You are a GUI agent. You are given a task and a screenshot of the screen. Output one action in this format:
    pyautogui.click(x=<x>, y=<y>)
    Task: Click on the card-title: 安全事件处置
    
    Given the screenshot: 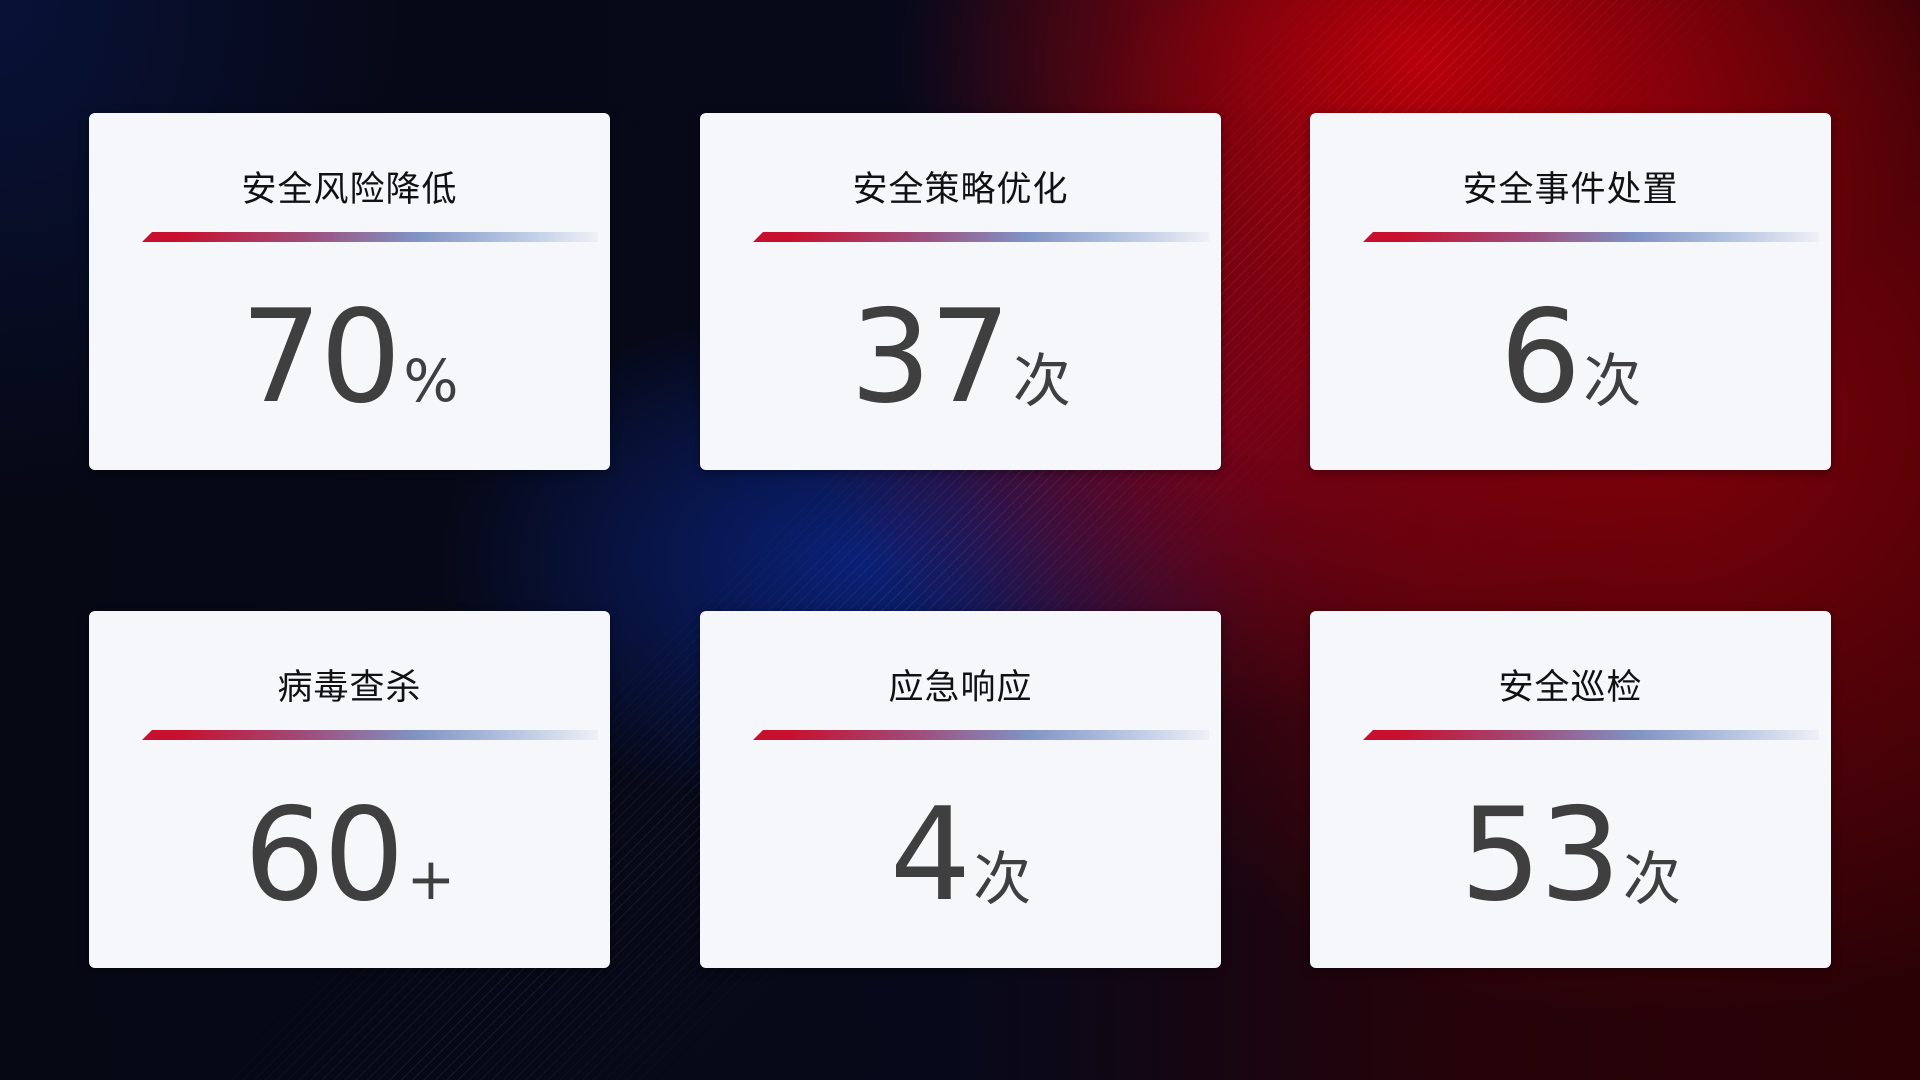 What is the action you would take?
    pyautogui.click(x=1570, y=190)
    